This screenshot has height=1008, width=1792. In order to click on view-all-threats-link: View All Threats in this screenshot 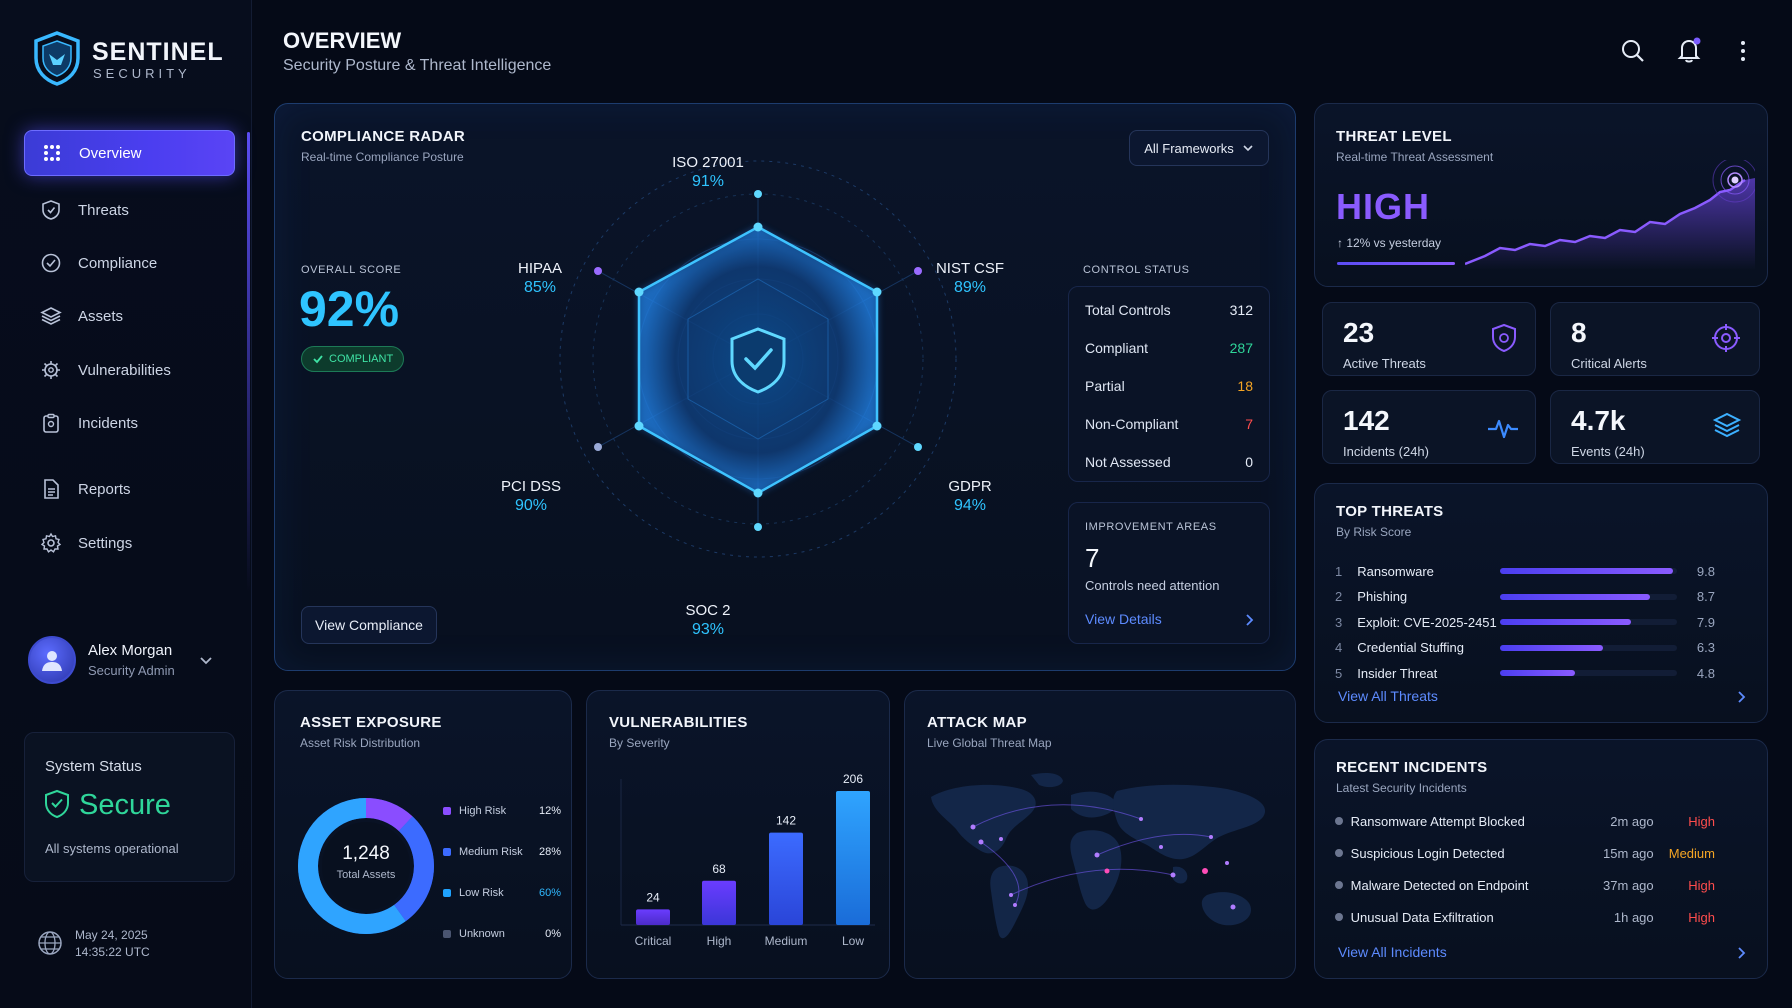, I will do `click(1388, 696)`.